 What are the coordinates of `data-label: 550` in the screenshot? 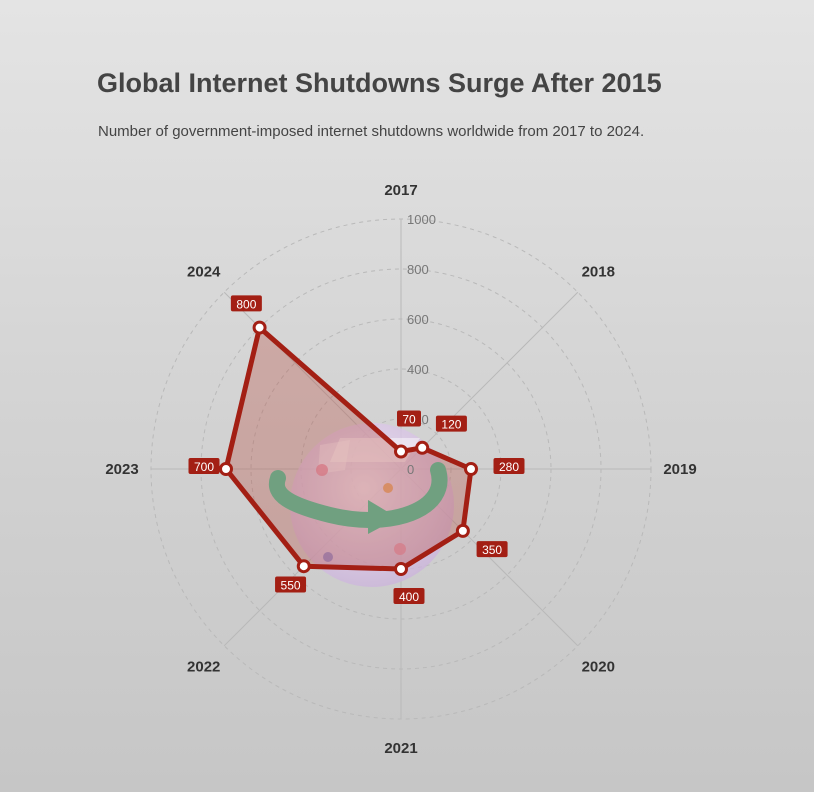 It's located at (291, 585).